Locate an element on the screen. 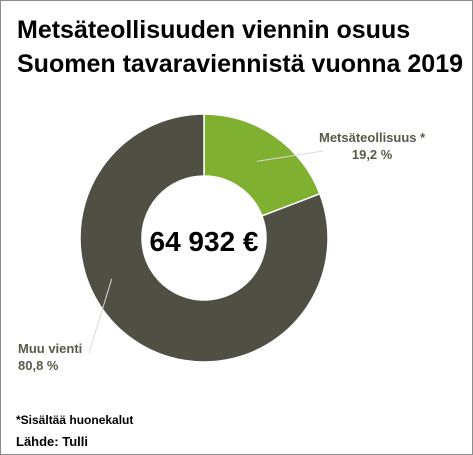  slice-value-muu-vienti: 80,8 % is located at coordinates (38, 365).